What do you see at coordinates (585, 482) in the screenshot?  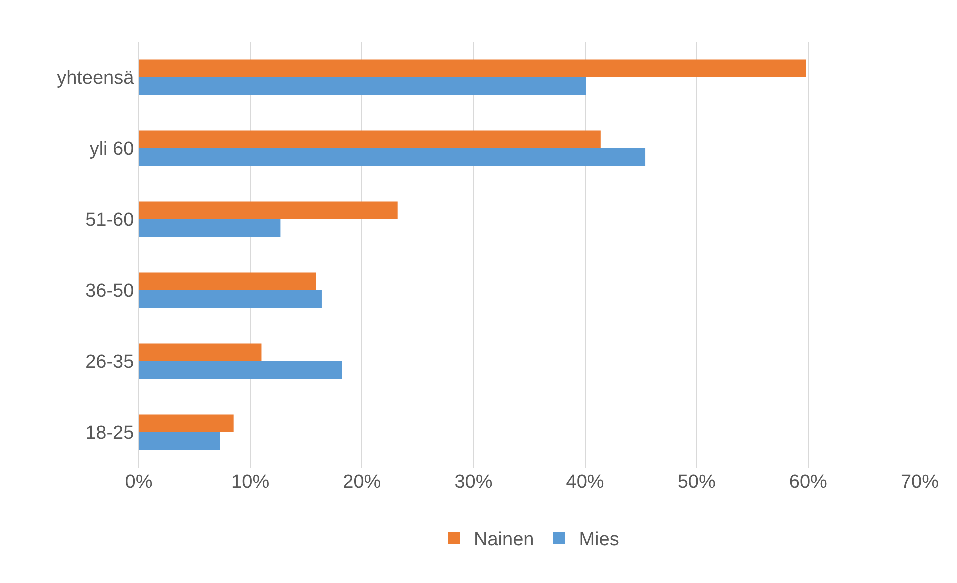 I see `x-tick-label: 40%` at bounding box center [585, 482].